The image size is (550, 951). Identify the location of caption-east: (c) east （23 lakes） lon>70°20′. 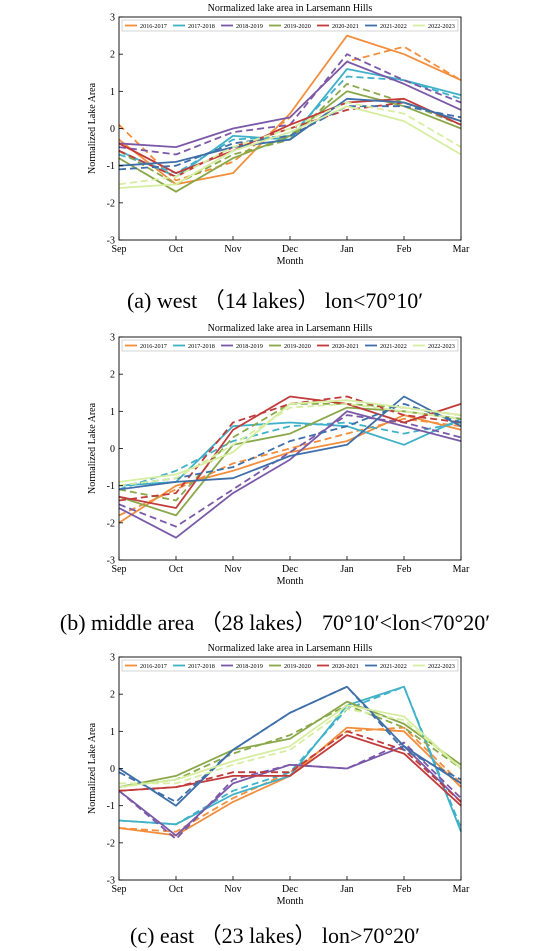
(275, 935).